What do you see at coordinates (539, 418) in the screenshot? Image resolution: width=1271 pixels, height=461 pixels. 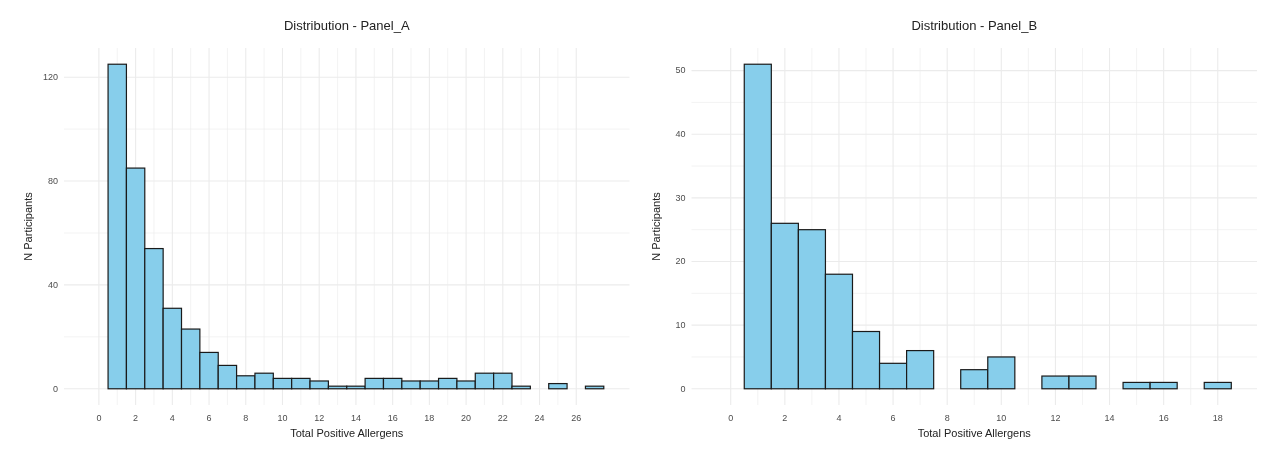 I see `x-tick-label: 24` at bounding box center [539, 418].